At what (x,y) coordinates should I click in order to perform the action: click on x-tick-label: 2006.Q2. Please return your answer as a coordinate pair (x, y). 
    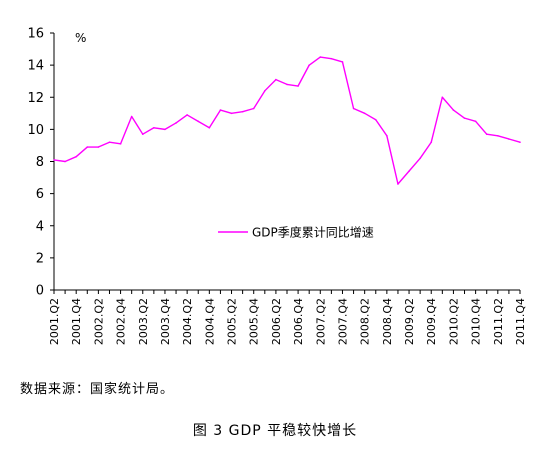
    Looking at the image, I should click on (276, 321).